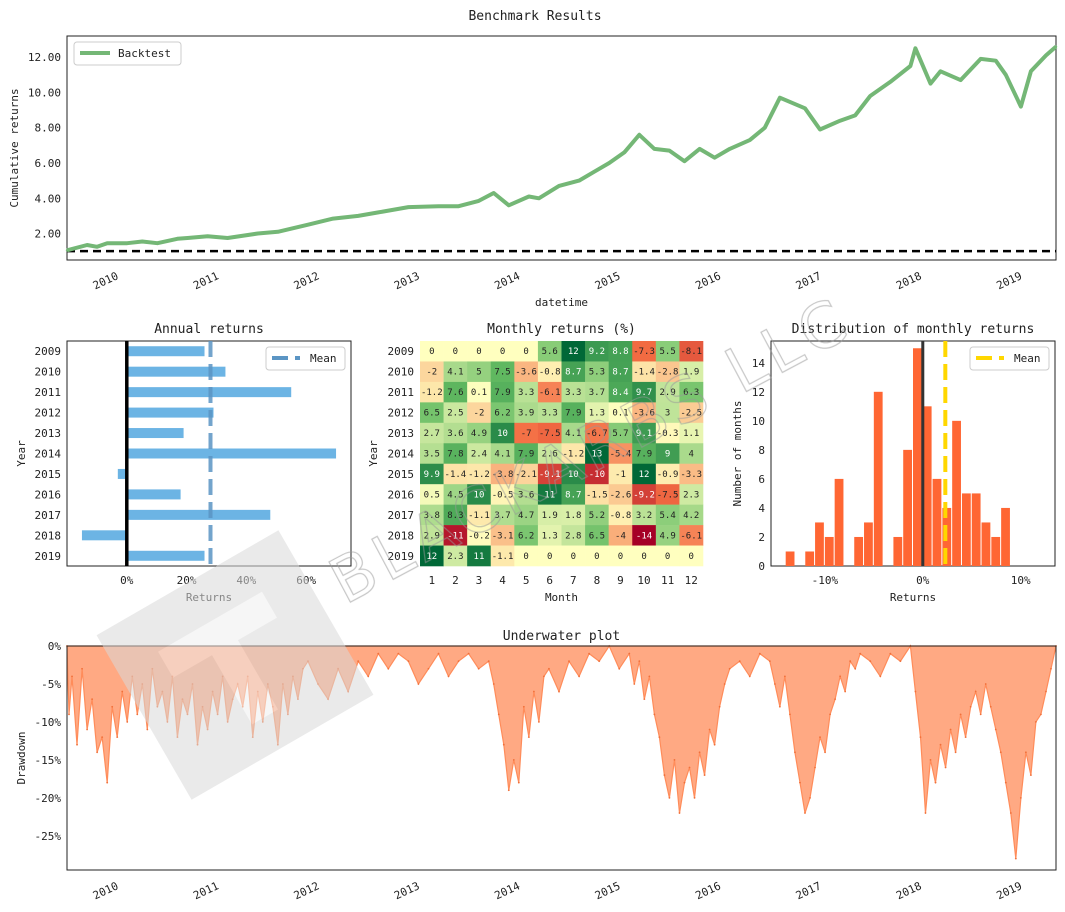 Image resolution: width=1065 pixels, height=912 pixels. Describe the element at coordinates (503, 475) in the screenshot. I see `heatmap-value: -3.8` at that location.